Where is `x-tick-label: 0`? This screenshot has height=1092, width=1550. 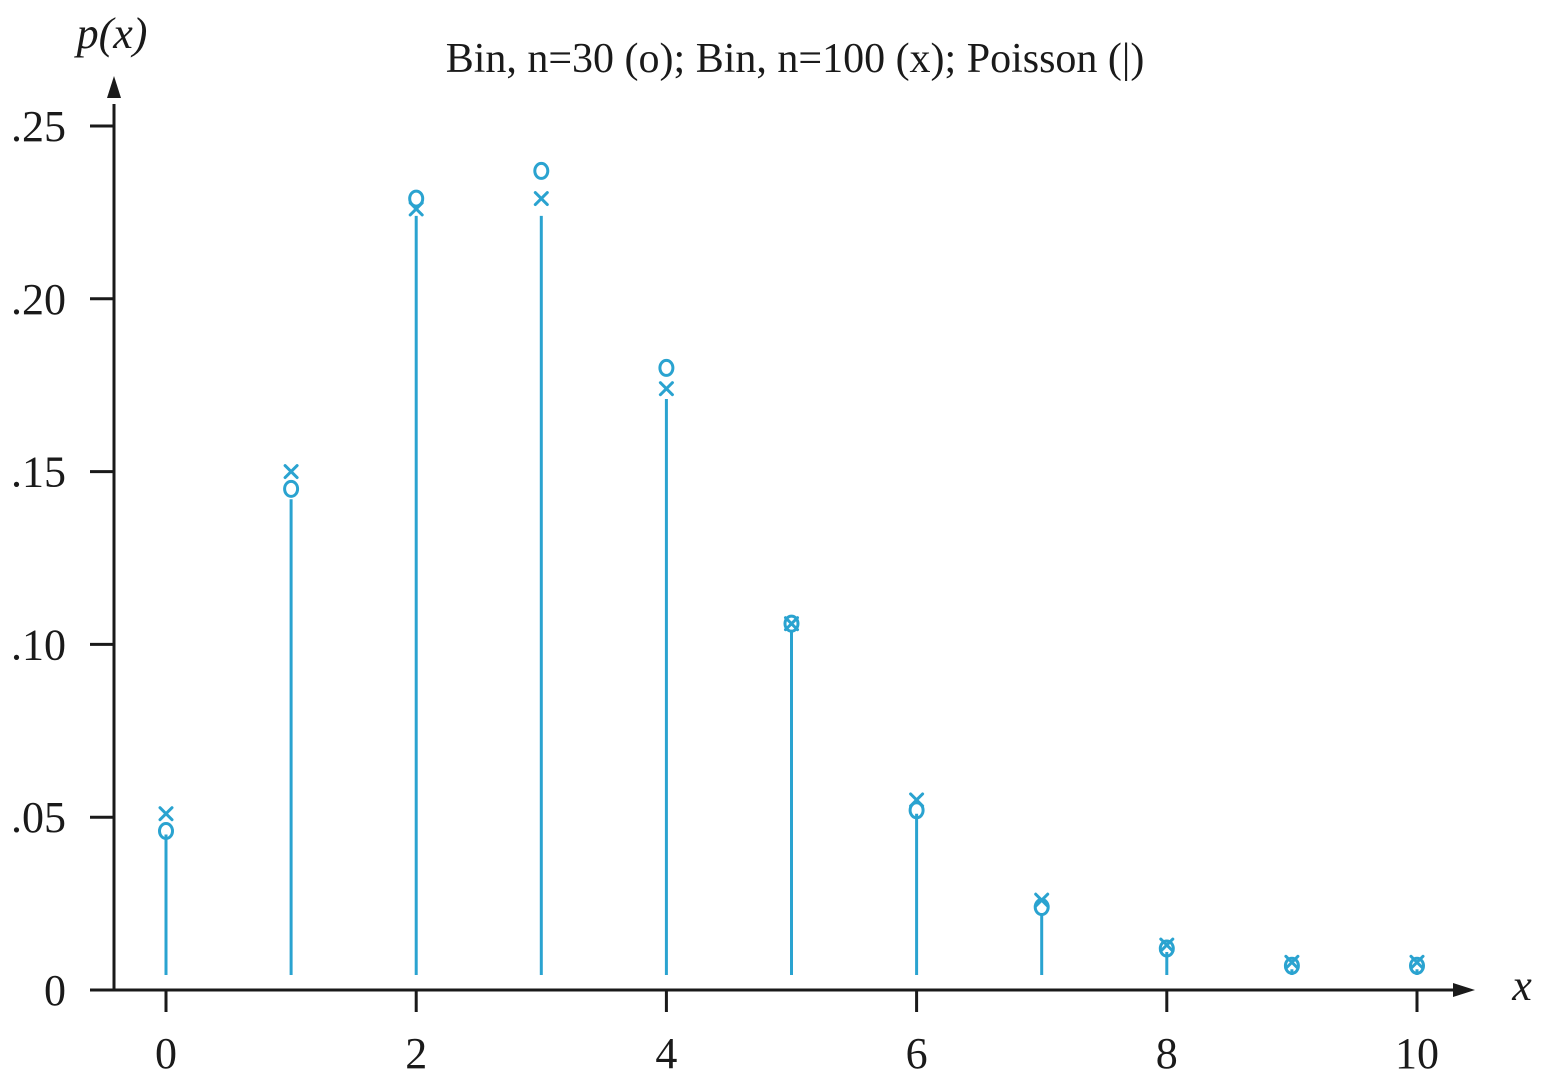 x-tick-label: 0 is located at coordinates (166, 1053).